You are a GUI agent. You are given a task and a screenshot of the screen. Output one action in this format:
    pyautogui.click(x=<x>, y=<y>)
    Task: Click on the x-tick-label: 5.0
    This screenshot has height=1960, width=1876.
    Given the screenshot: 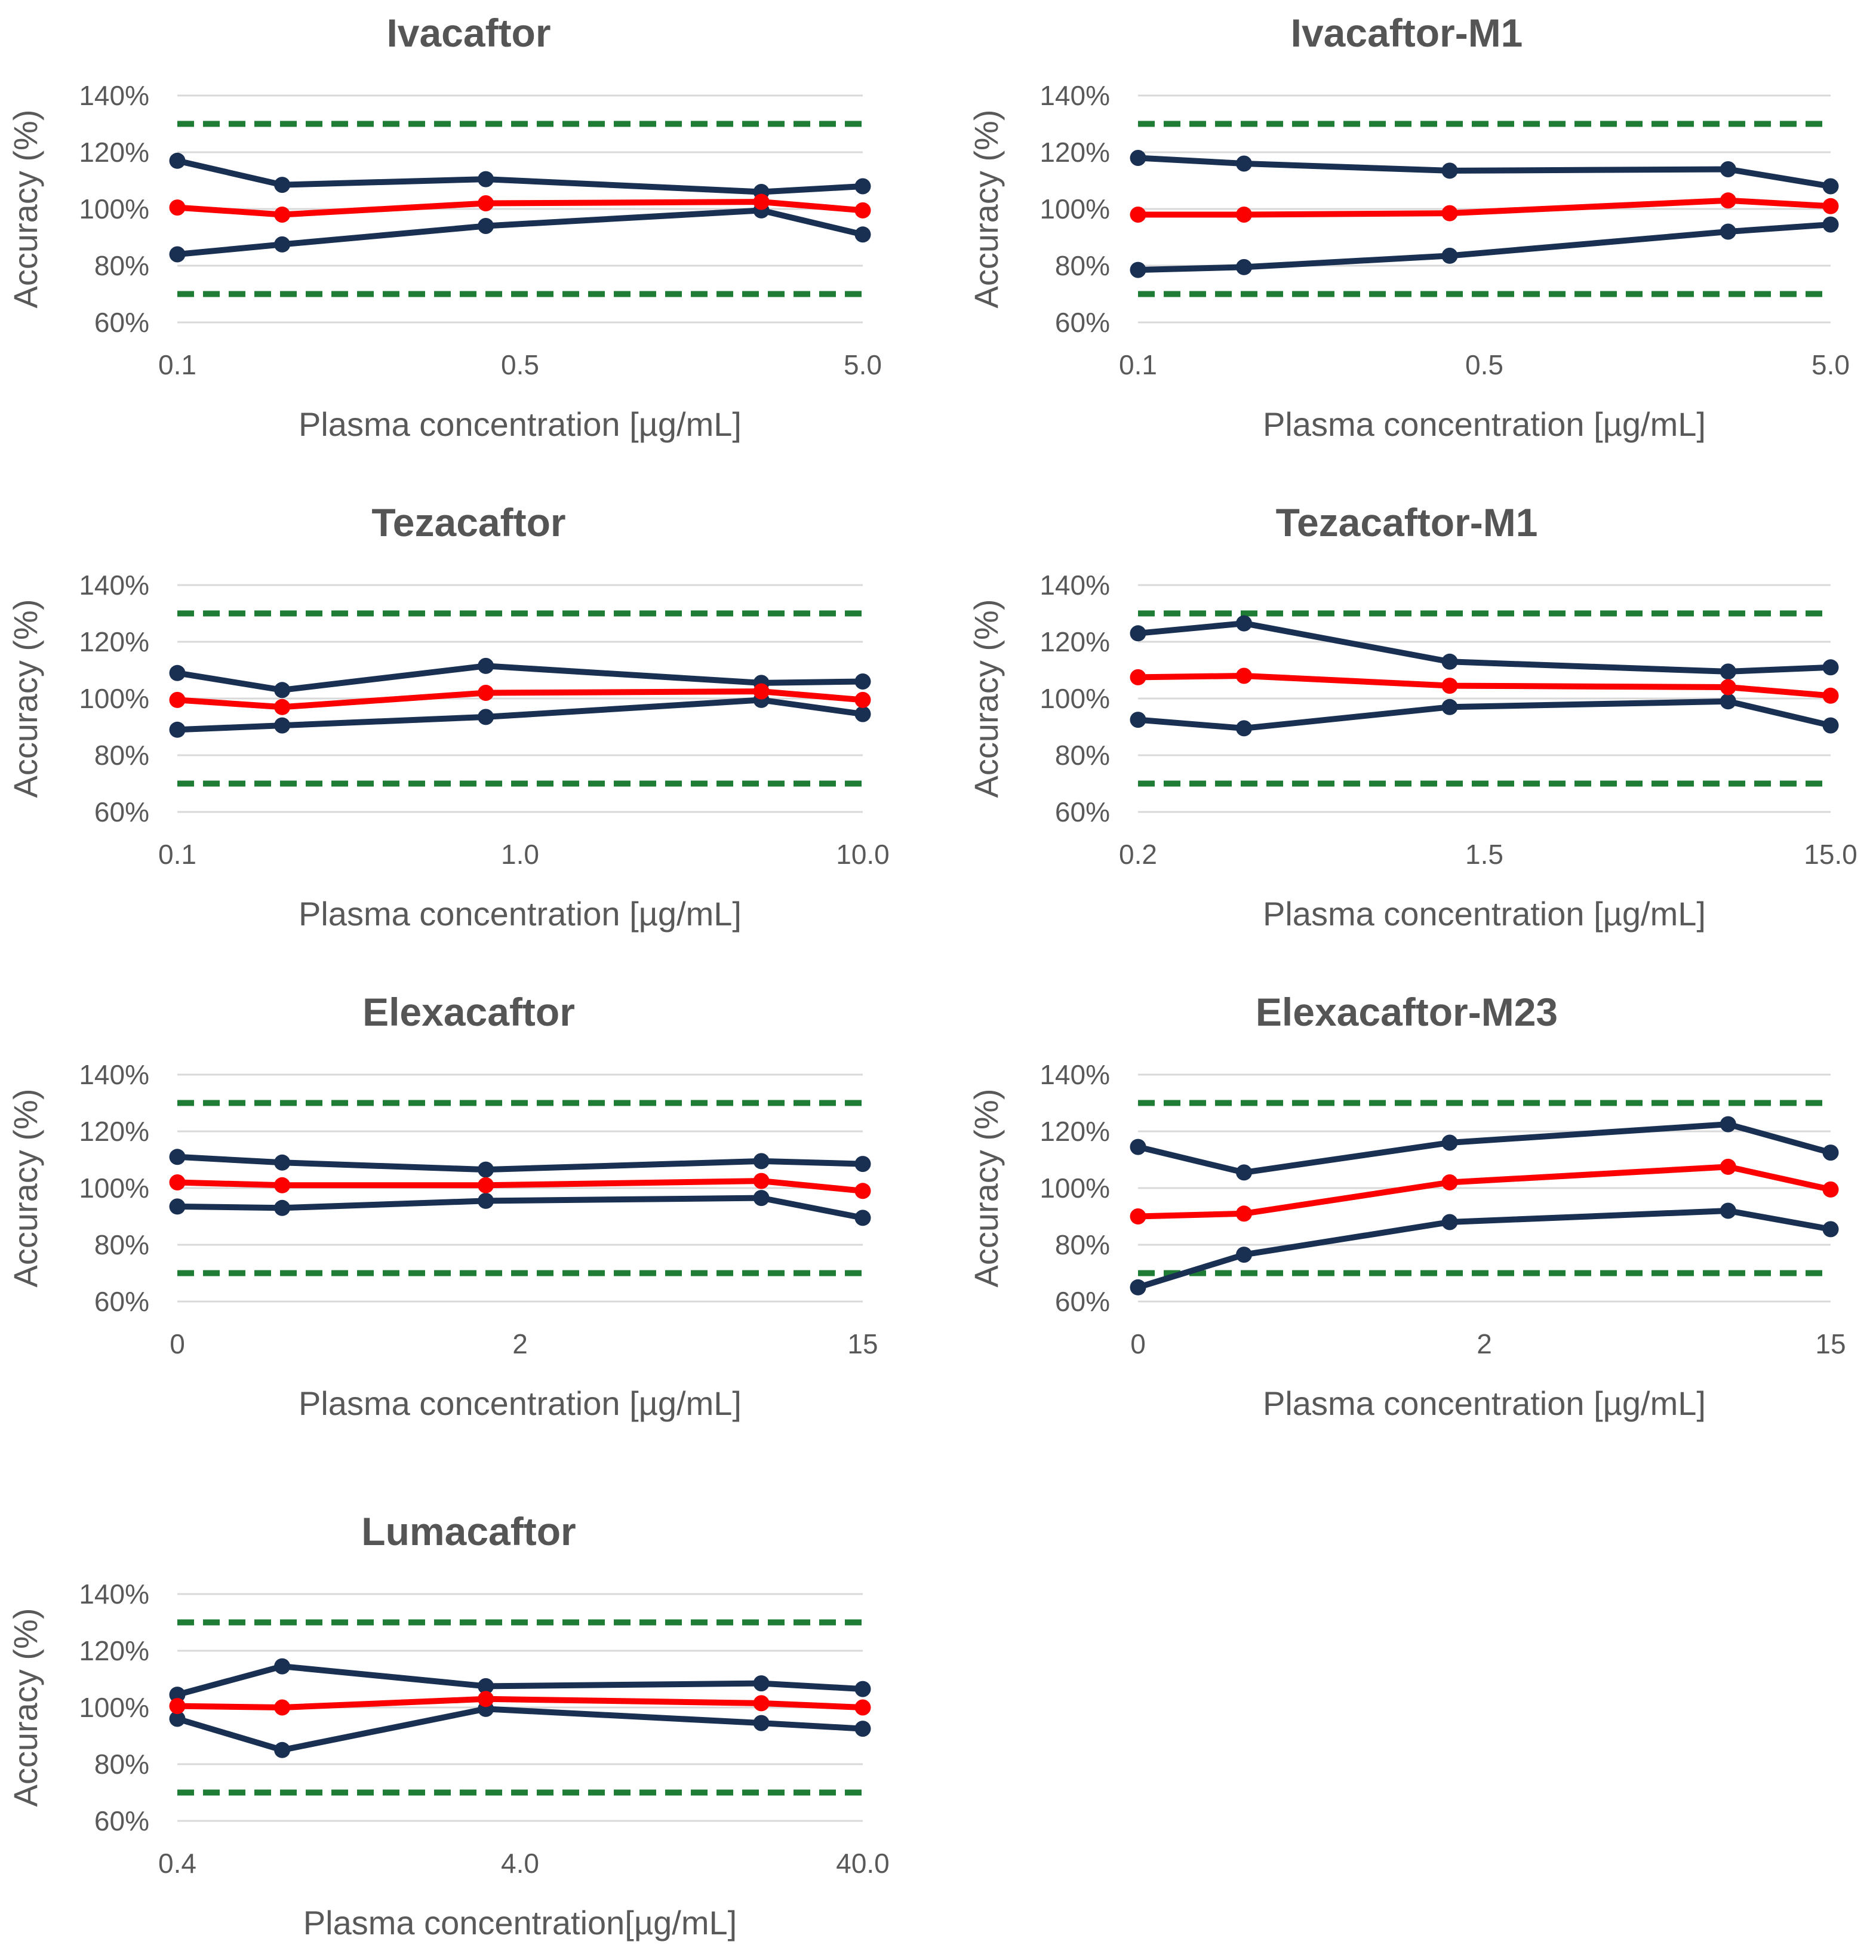 What is the action you would take?
    pyautogui.click(x=1831, y=364)
    